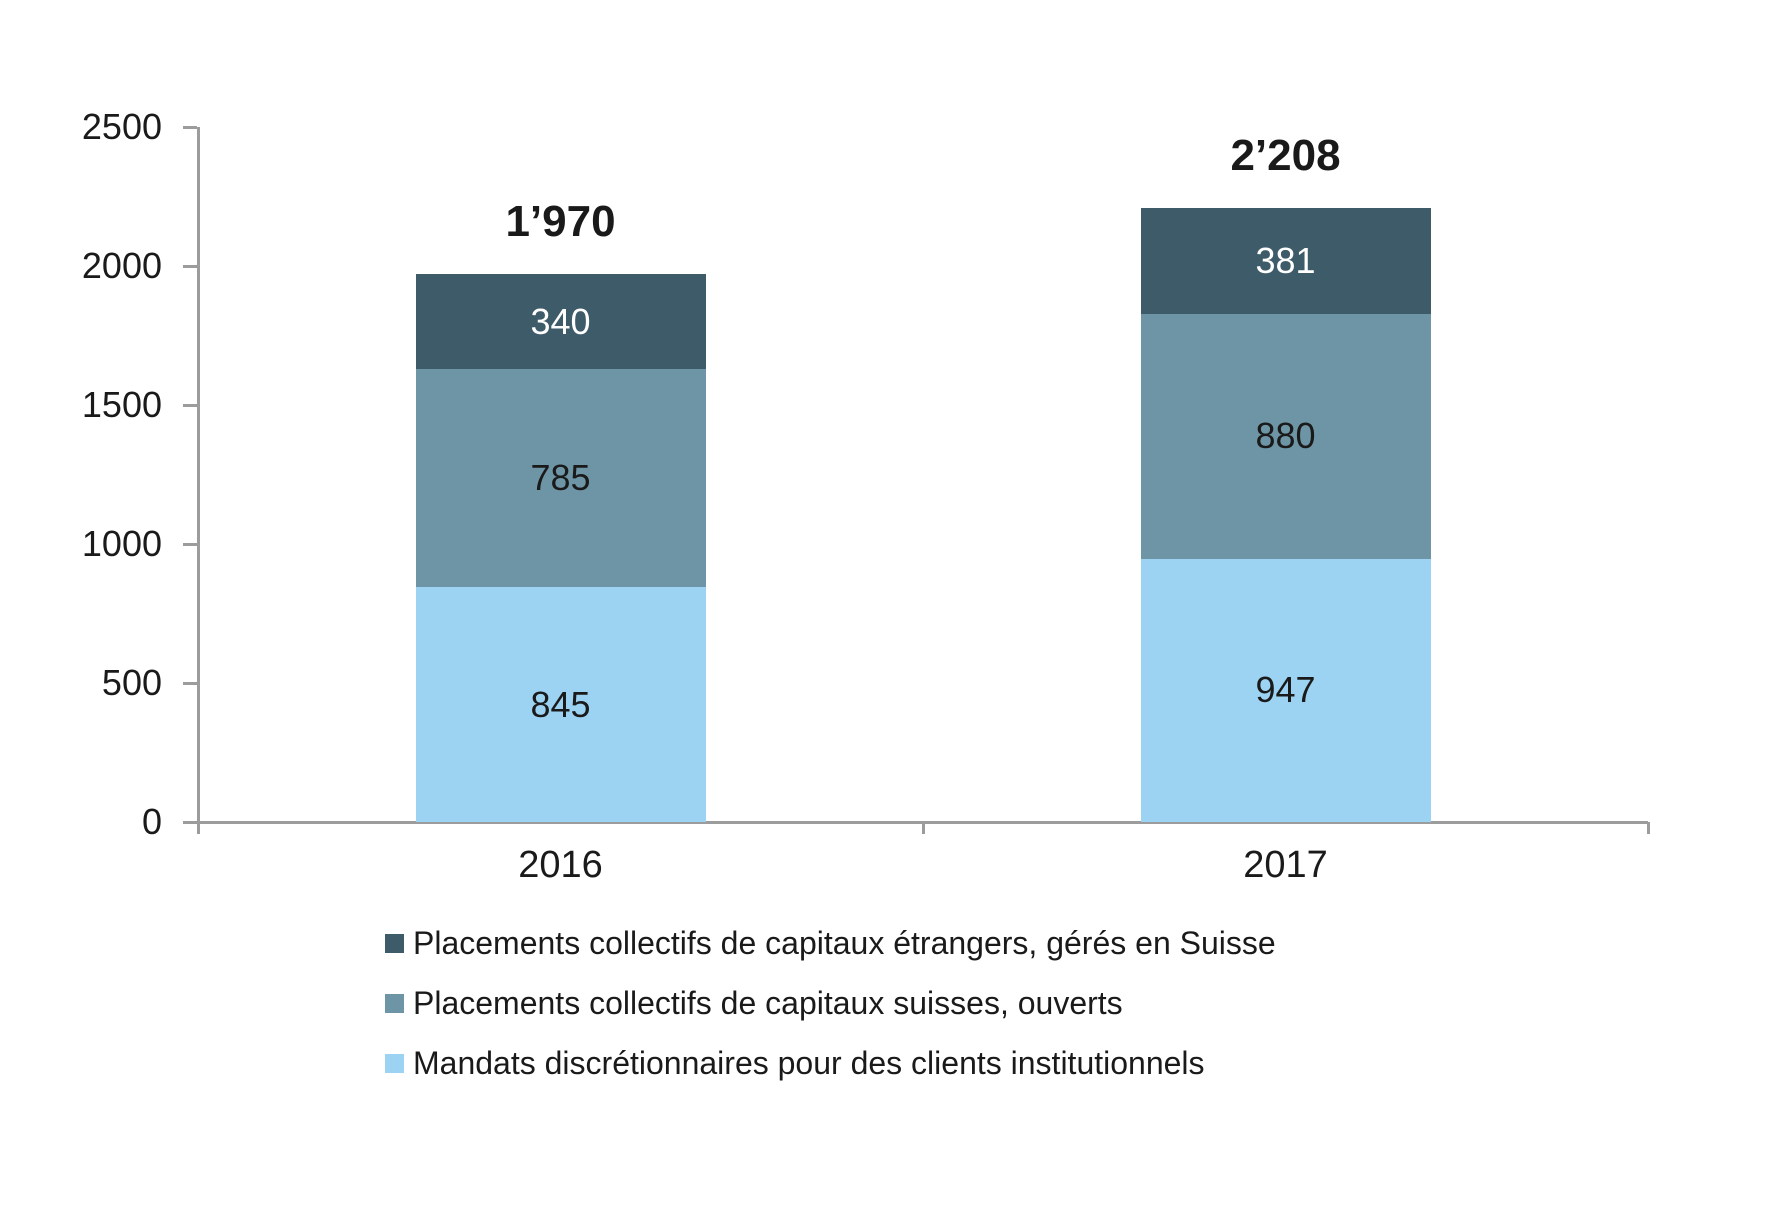 This screenshot has width=1773, height=1215. I want to click on bar-segment-value-label: 947, so click(1285, 690).